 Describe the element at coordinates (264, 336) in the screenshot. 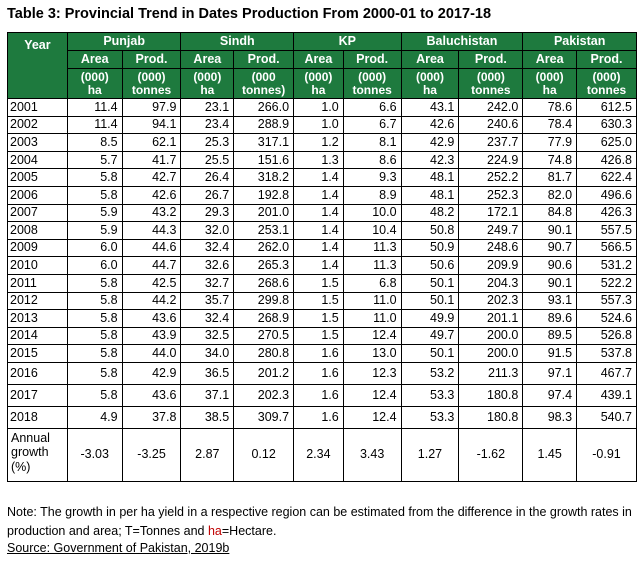

I see `value-cell: 270.5` at that location.